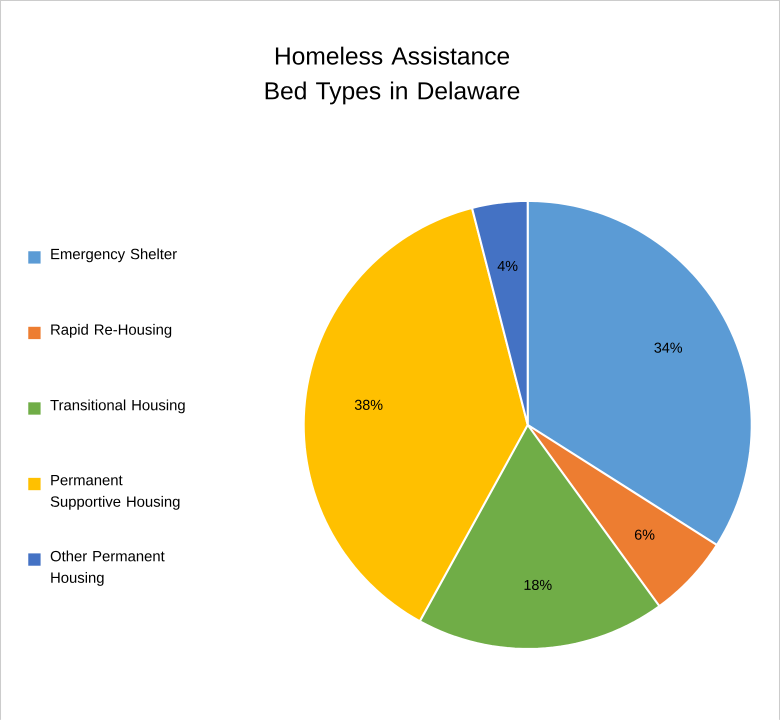 This screenshot has height=720, width=780. What do you see at coordinates (117, 406) in the screenshot?
I see `legend-label: Transitional Housing` at bounding box center [117, 406].